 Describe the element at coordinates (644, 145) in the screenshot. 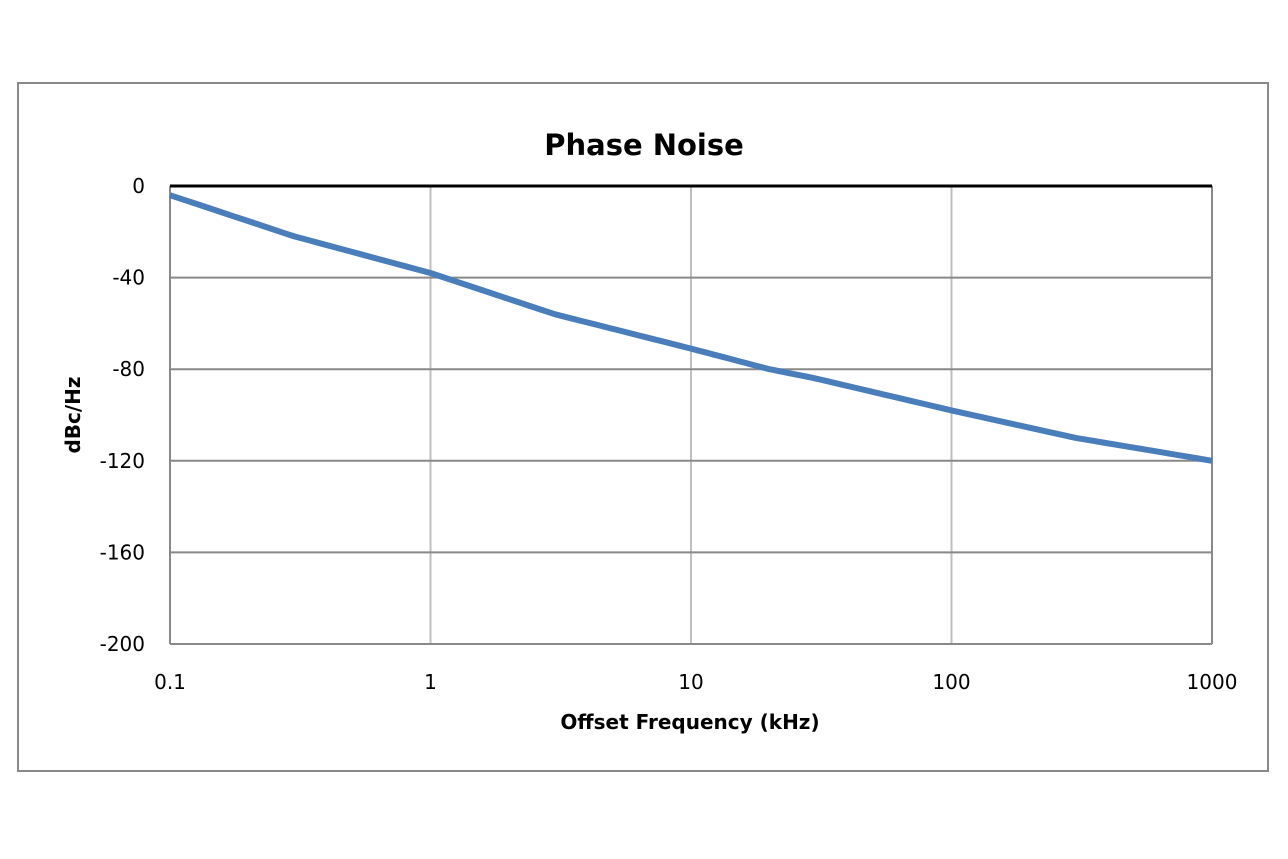

I see `chart-title: Phase Noise` at that location.